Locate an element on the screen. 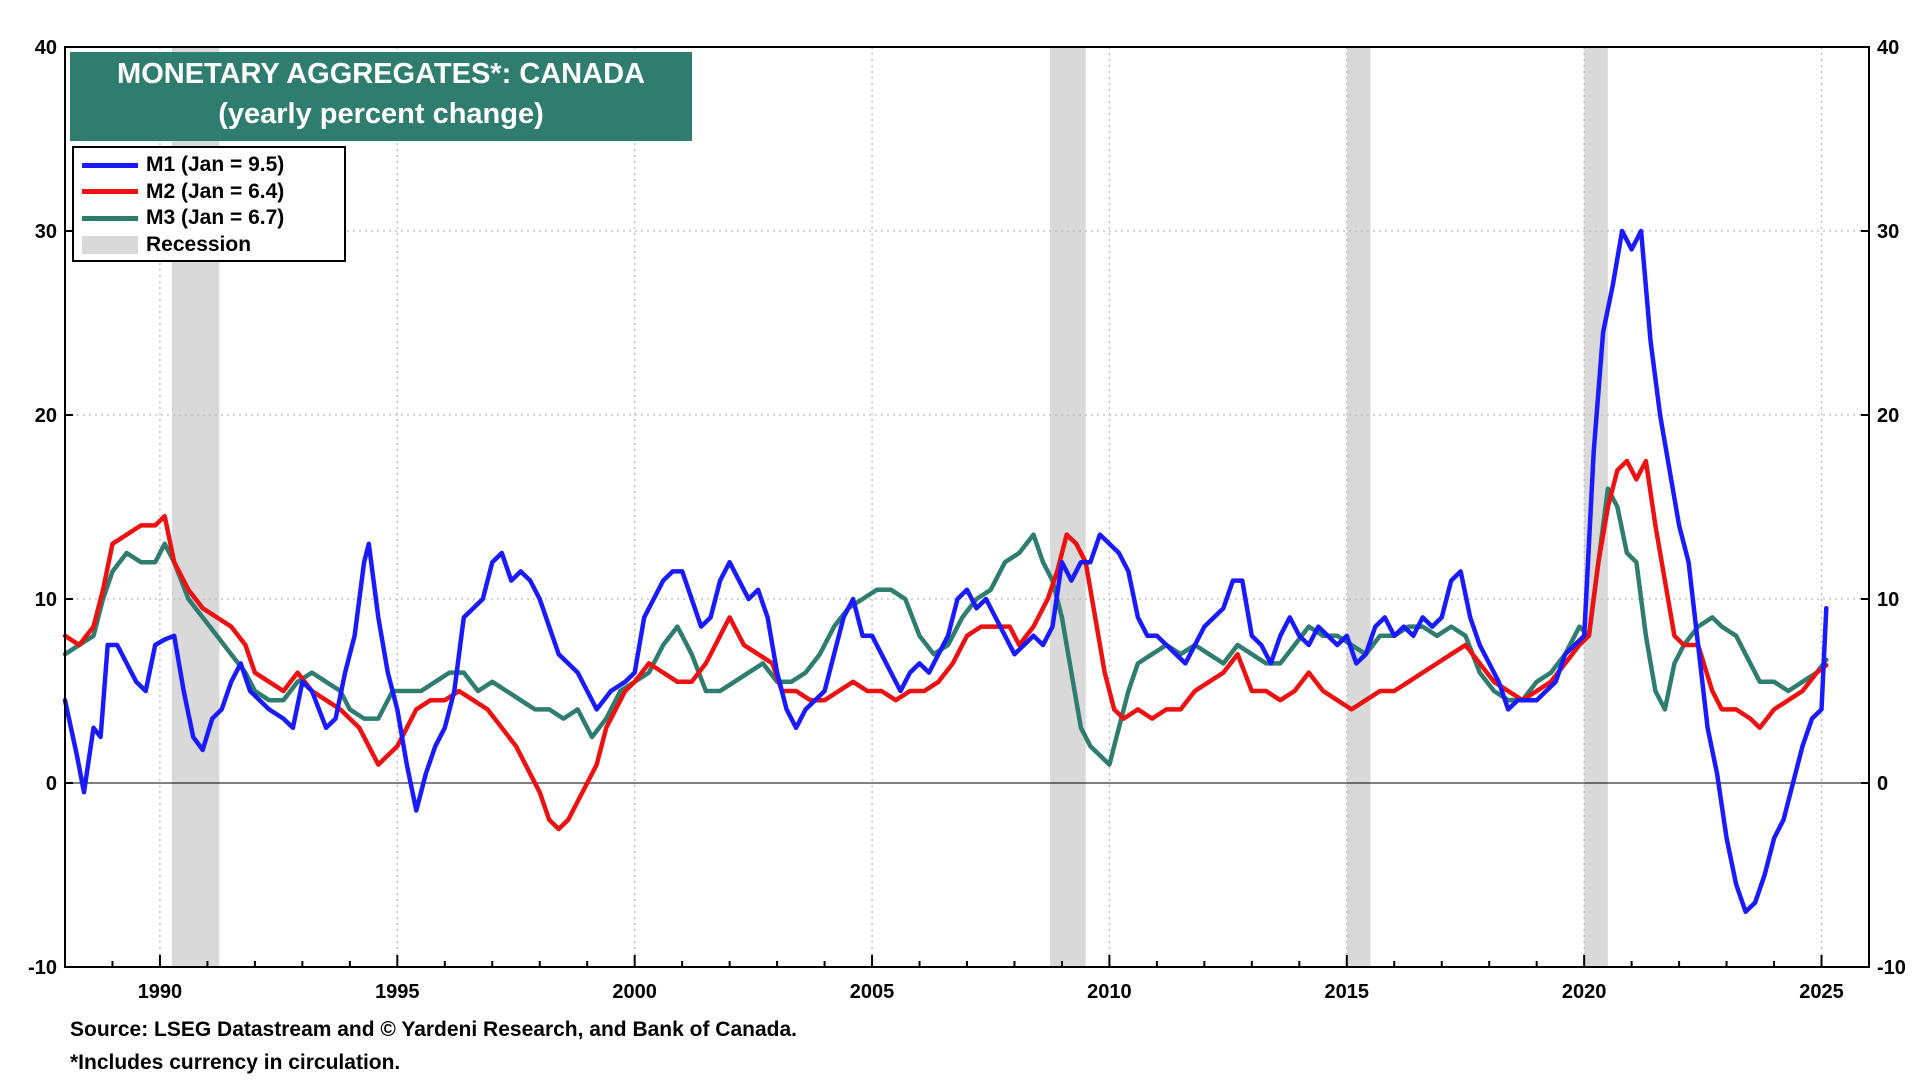 This screenshot has width=1920, height=1080. legend-label-m2: M2 (Jan = 6.4) is located at coordinates (215, 191).